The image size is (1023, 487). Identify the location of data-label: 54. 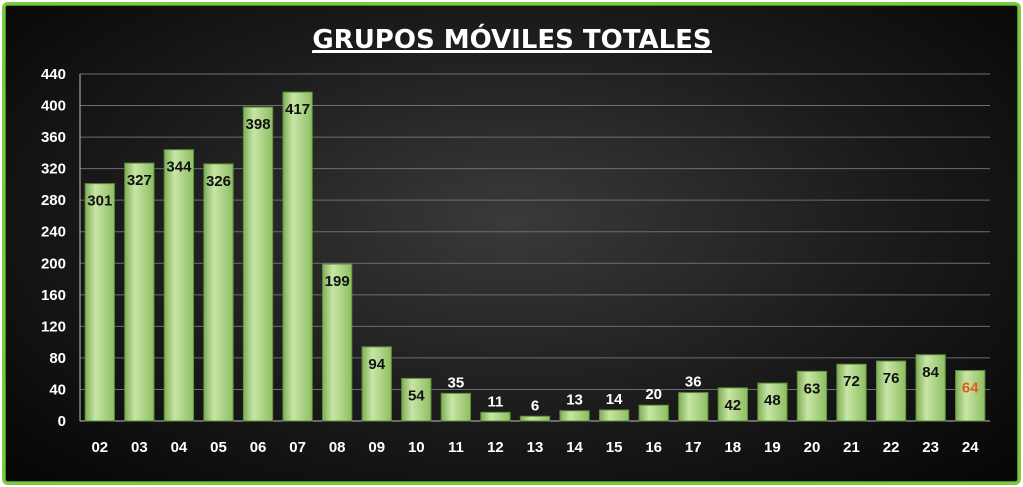
(416, 395).